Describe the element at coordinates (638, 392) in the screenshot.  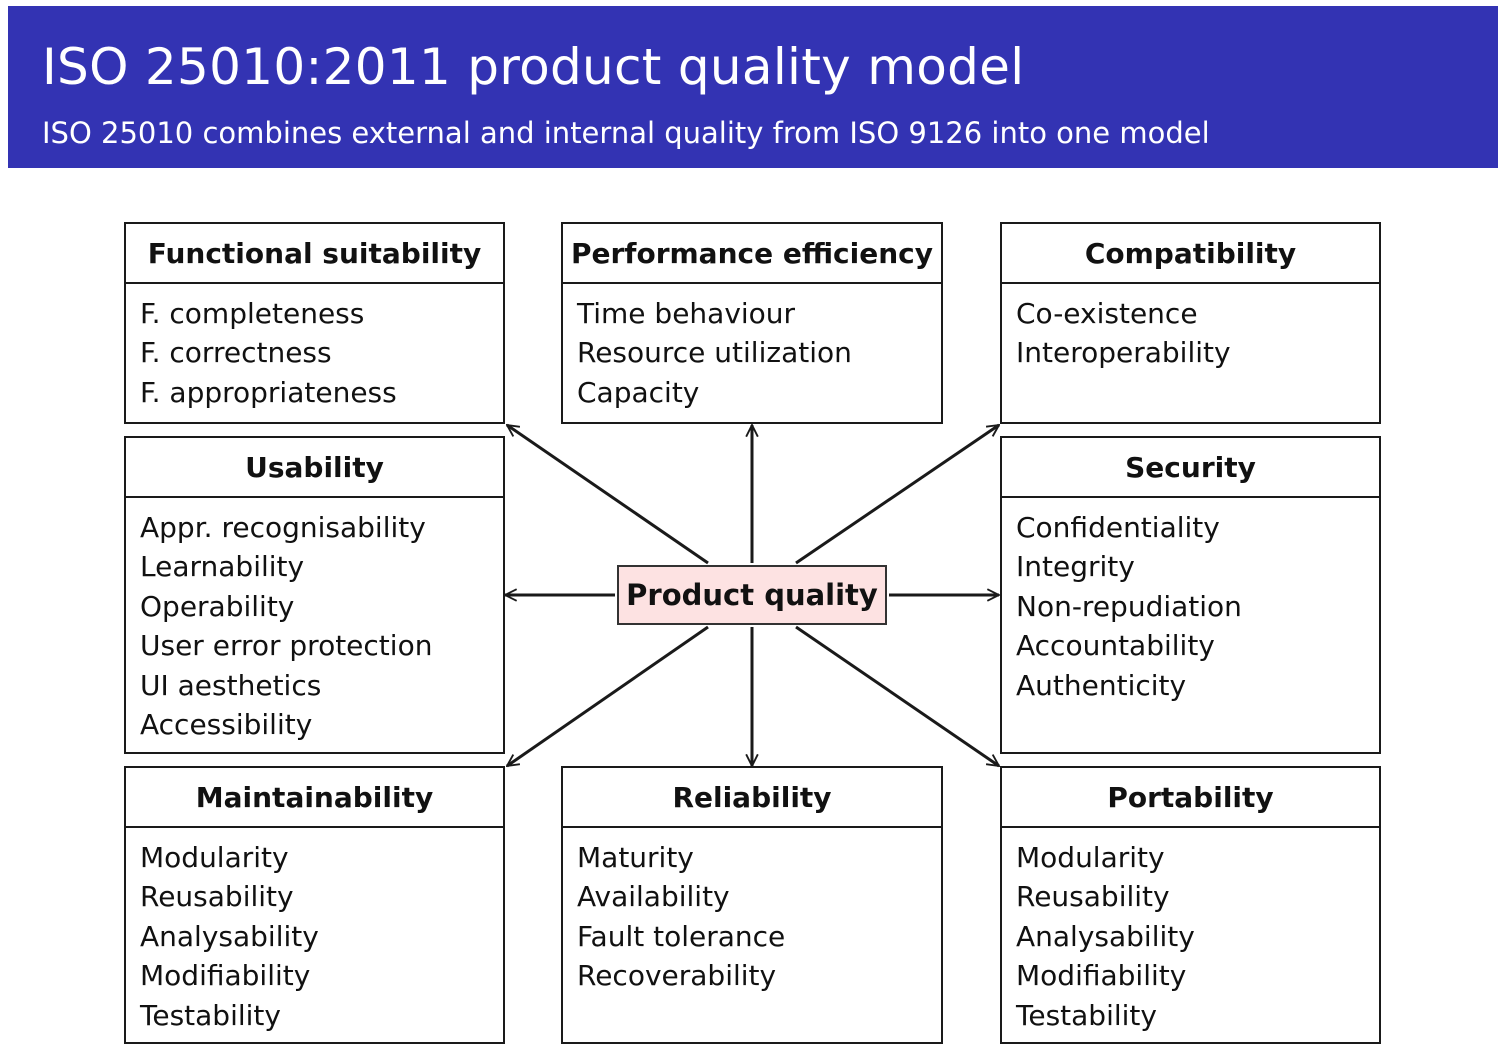
I see `list-item: Capacity` at that location.